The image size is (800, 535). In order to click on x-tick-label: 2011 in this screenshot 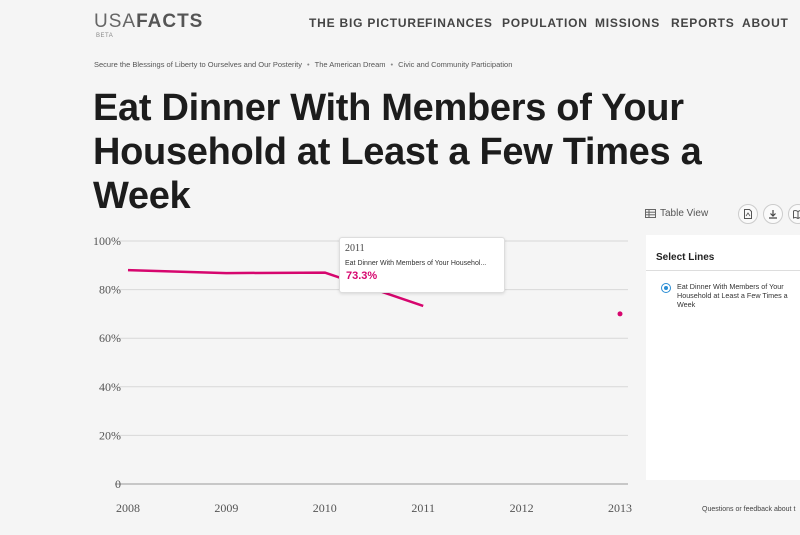, I will do `click(423, 508)`.